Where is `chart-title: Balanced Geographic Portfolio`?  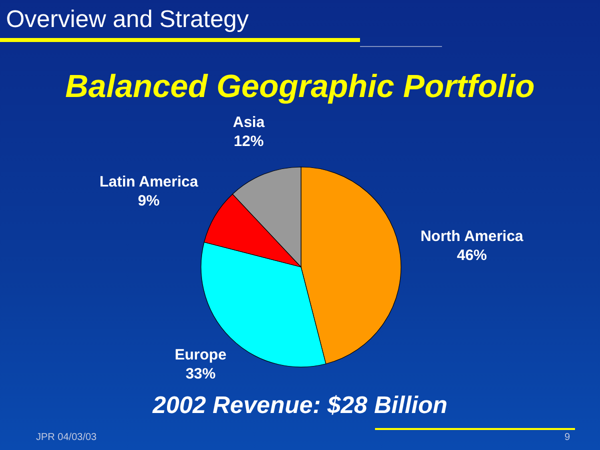
chart-title: Balanced Geographic Portfolio is located at coordinates (300, 86).